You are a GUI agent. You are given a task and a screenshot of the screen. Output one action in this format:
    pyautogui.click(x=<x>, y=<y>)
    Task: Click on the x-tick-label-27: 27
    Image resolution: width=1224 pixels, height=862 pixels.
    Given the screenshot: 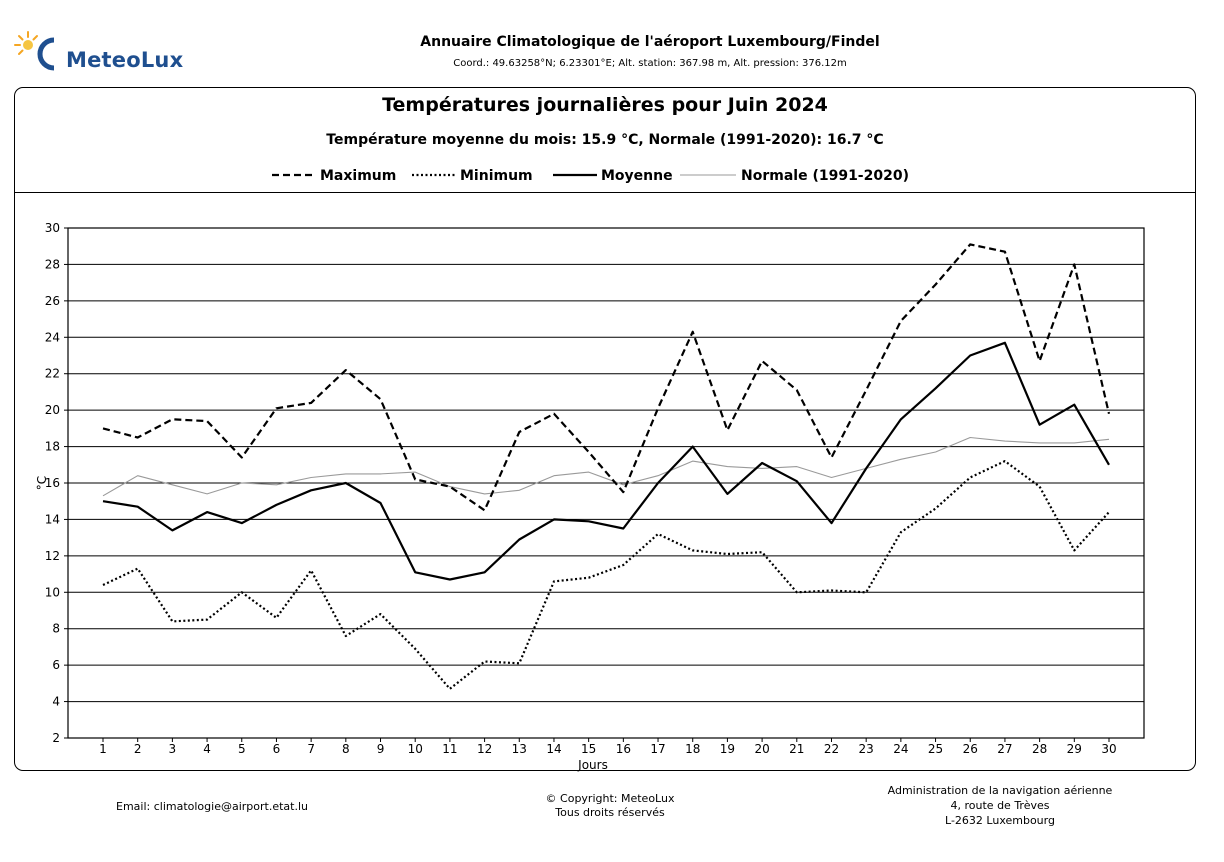 What is the action you would take?
    pyautogui.click(x=1004, y=749)
    